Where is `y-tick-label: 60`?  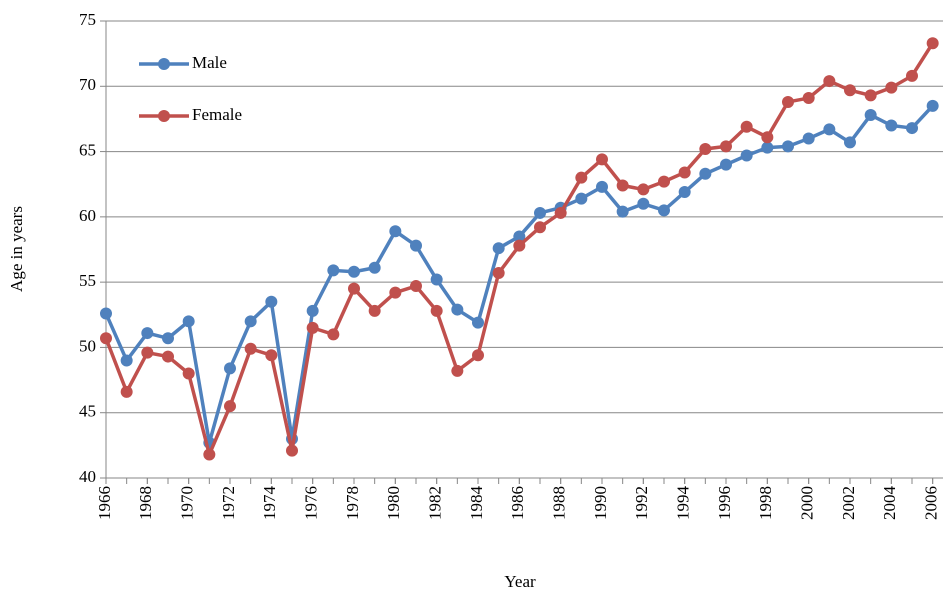 y-tick-label: 60 is located at coordinates (87, 215).